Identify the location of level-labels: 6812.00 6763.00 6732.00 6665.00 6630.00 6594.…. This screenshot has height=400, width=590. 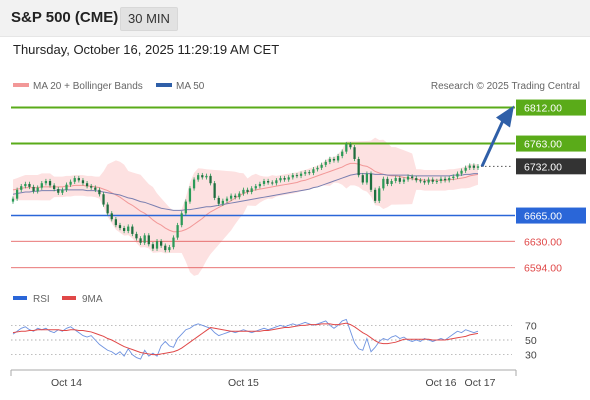
(551, 187).